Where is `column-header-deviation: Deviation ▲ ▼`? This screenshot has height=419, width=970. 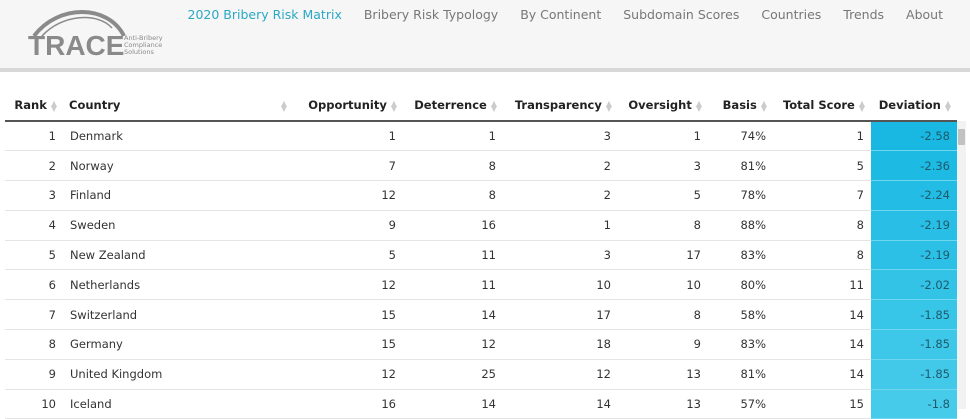 column-header-deviation: Deviation ▲ ▼ is located at coordinates (914, 106).